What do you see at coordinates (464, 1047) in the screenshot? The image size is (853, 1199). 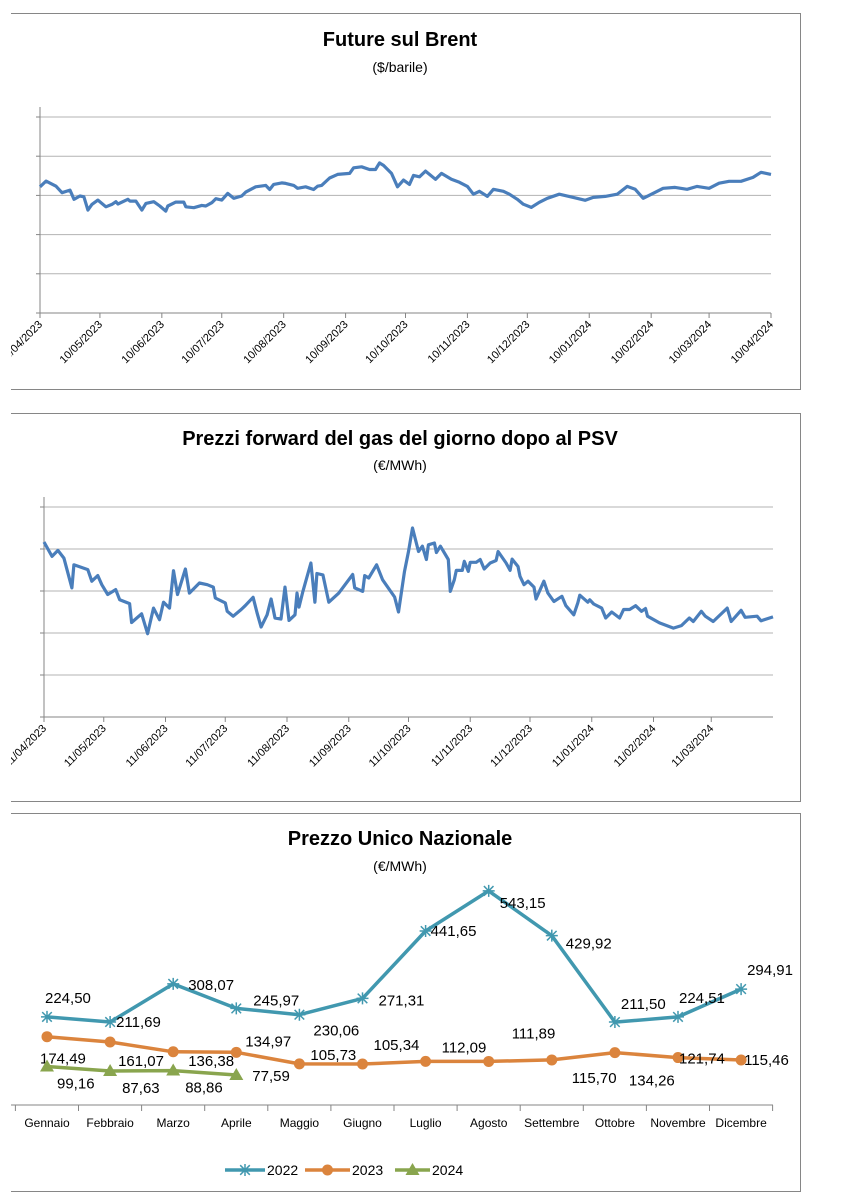 I see `pun-data-label-2023: 112,09` at bounding box center [464, 1047].